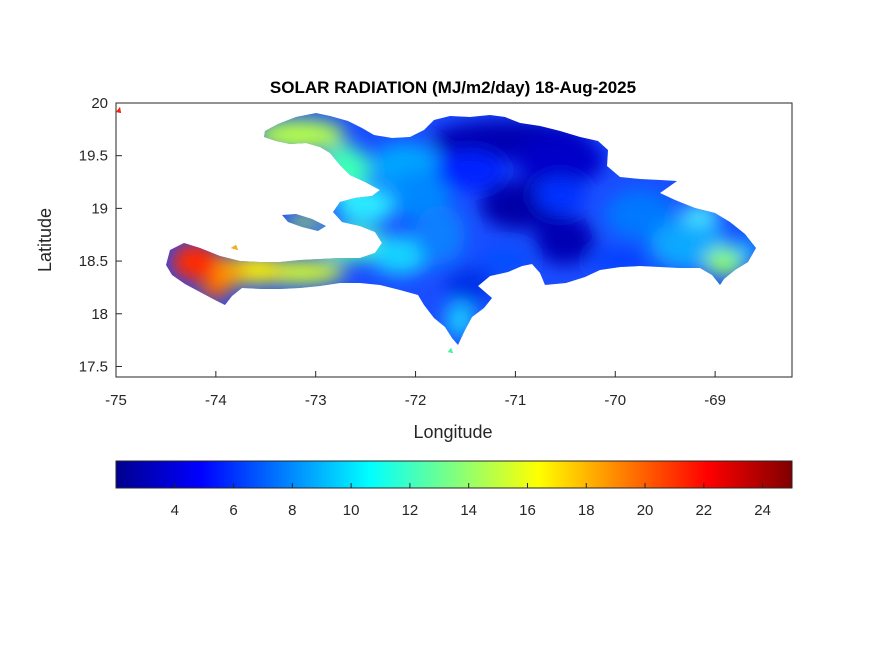 This screenshot has height=656, width=875. Describe the element at coordinates (93, 156) in the screenshot. I see `y-tick-label: 19.5` at that location.